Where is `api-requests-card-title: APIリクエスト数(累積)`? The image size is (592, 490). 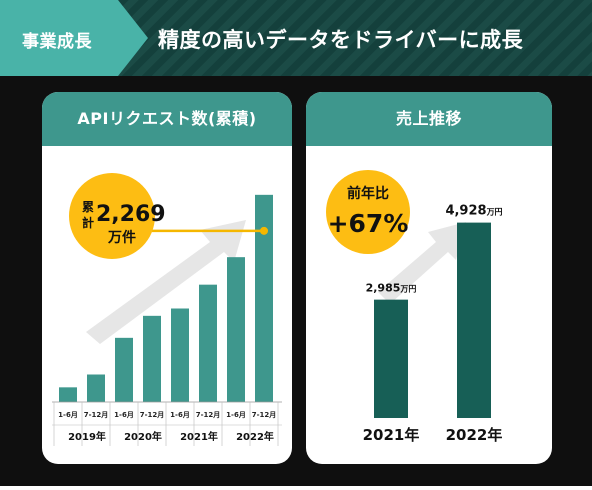
api-requests-card-title: APIリクエスト数(累積) is located at coordinates (167, 119).